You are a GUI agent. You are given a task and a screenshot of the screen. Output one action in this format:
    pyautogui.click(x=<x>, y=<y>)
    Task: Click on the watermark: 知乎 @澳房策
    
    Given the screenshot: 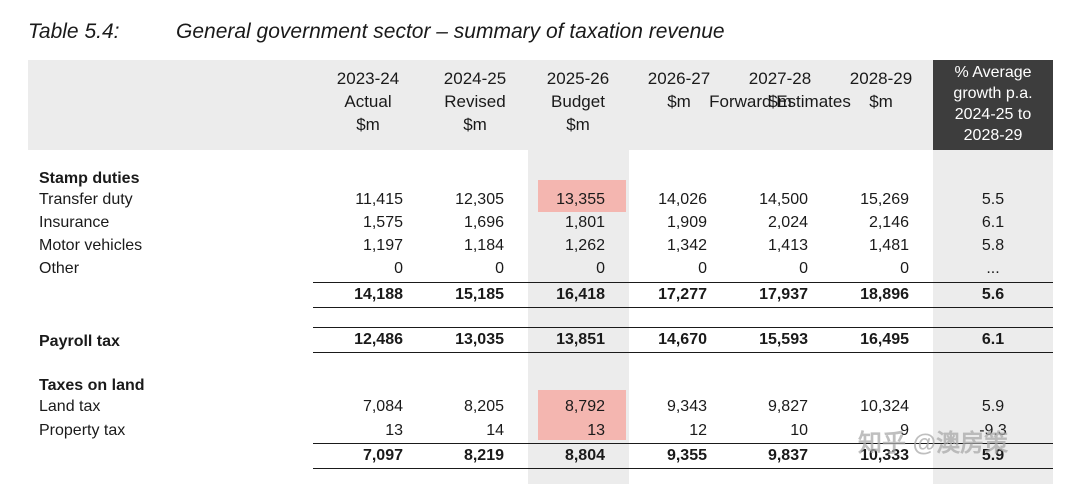 What is the action you would take?
    pyautogui.click(x=933, y=443)
    